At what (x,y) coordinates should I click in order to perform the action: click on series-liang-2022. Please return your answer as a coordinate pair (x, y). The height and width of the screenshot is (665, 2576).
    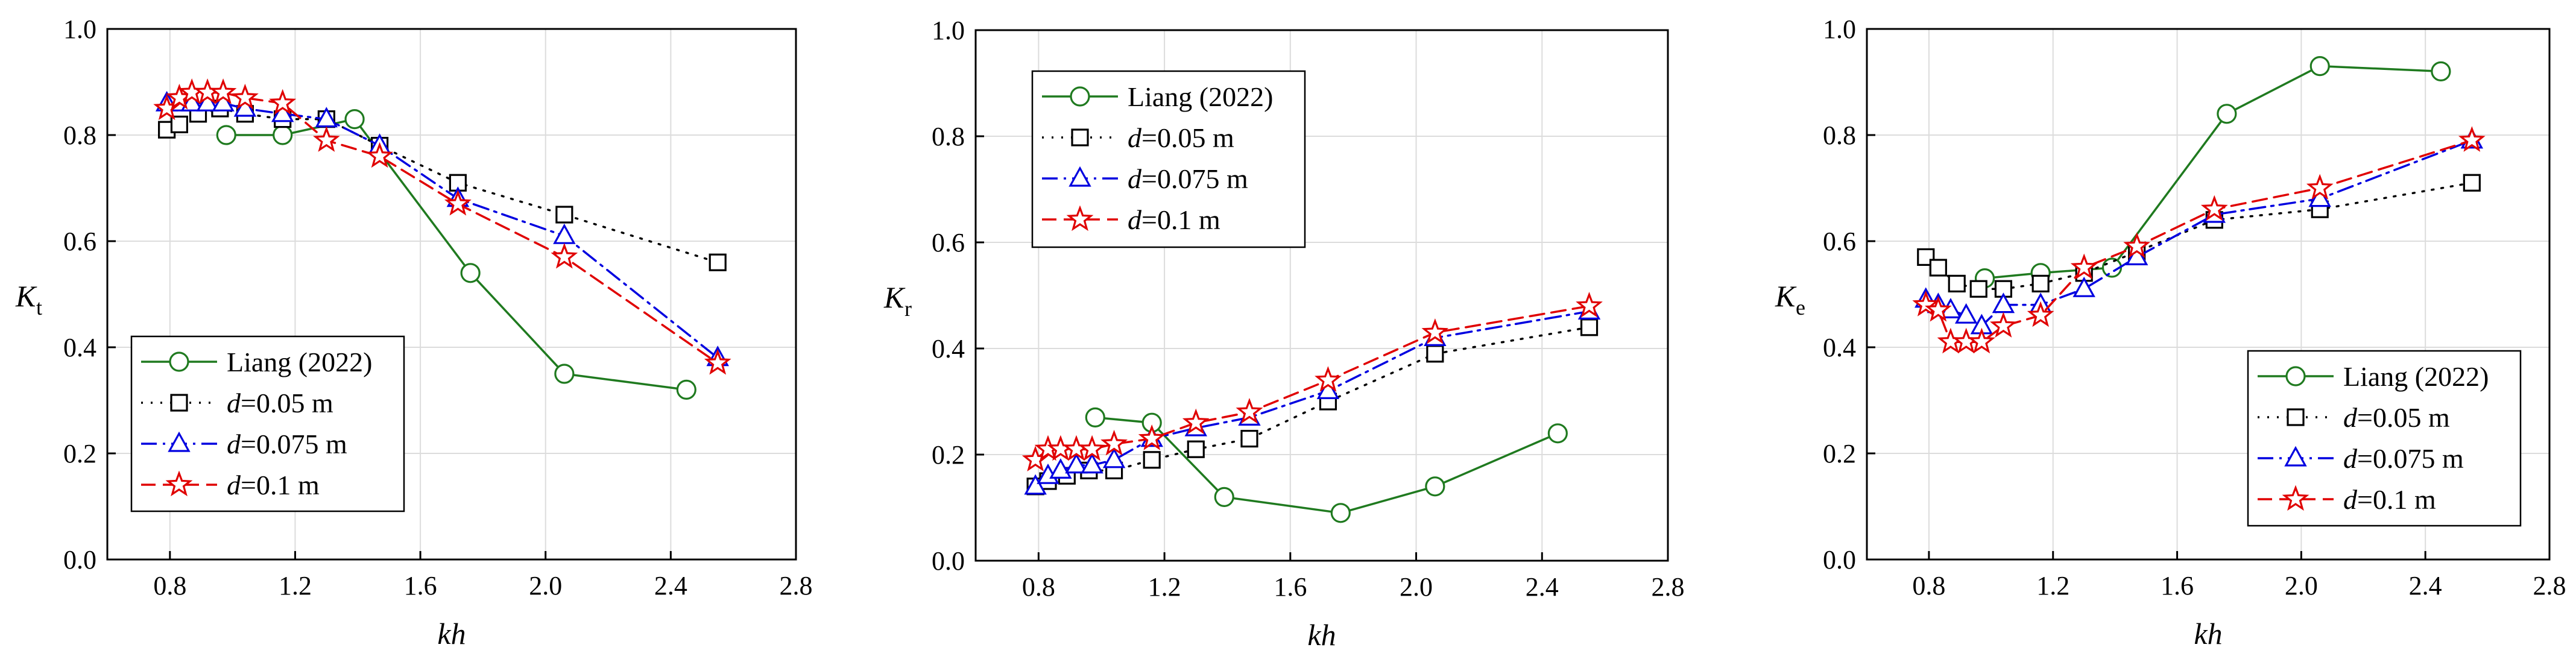
    Looking at the image, I should click on (1326, 465).